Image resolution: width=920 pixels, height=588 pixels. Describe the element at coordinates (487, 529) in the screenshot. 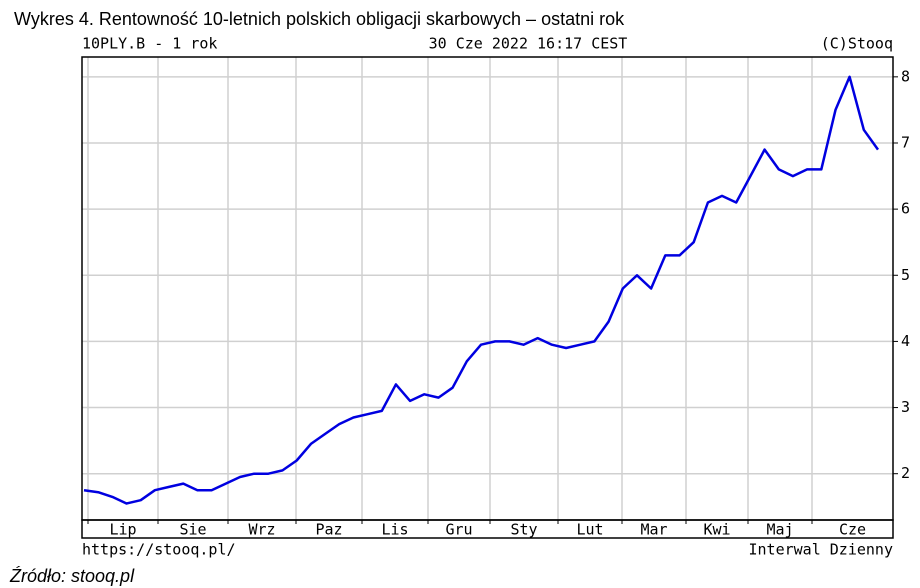

I see `x-axis-band` at that location.